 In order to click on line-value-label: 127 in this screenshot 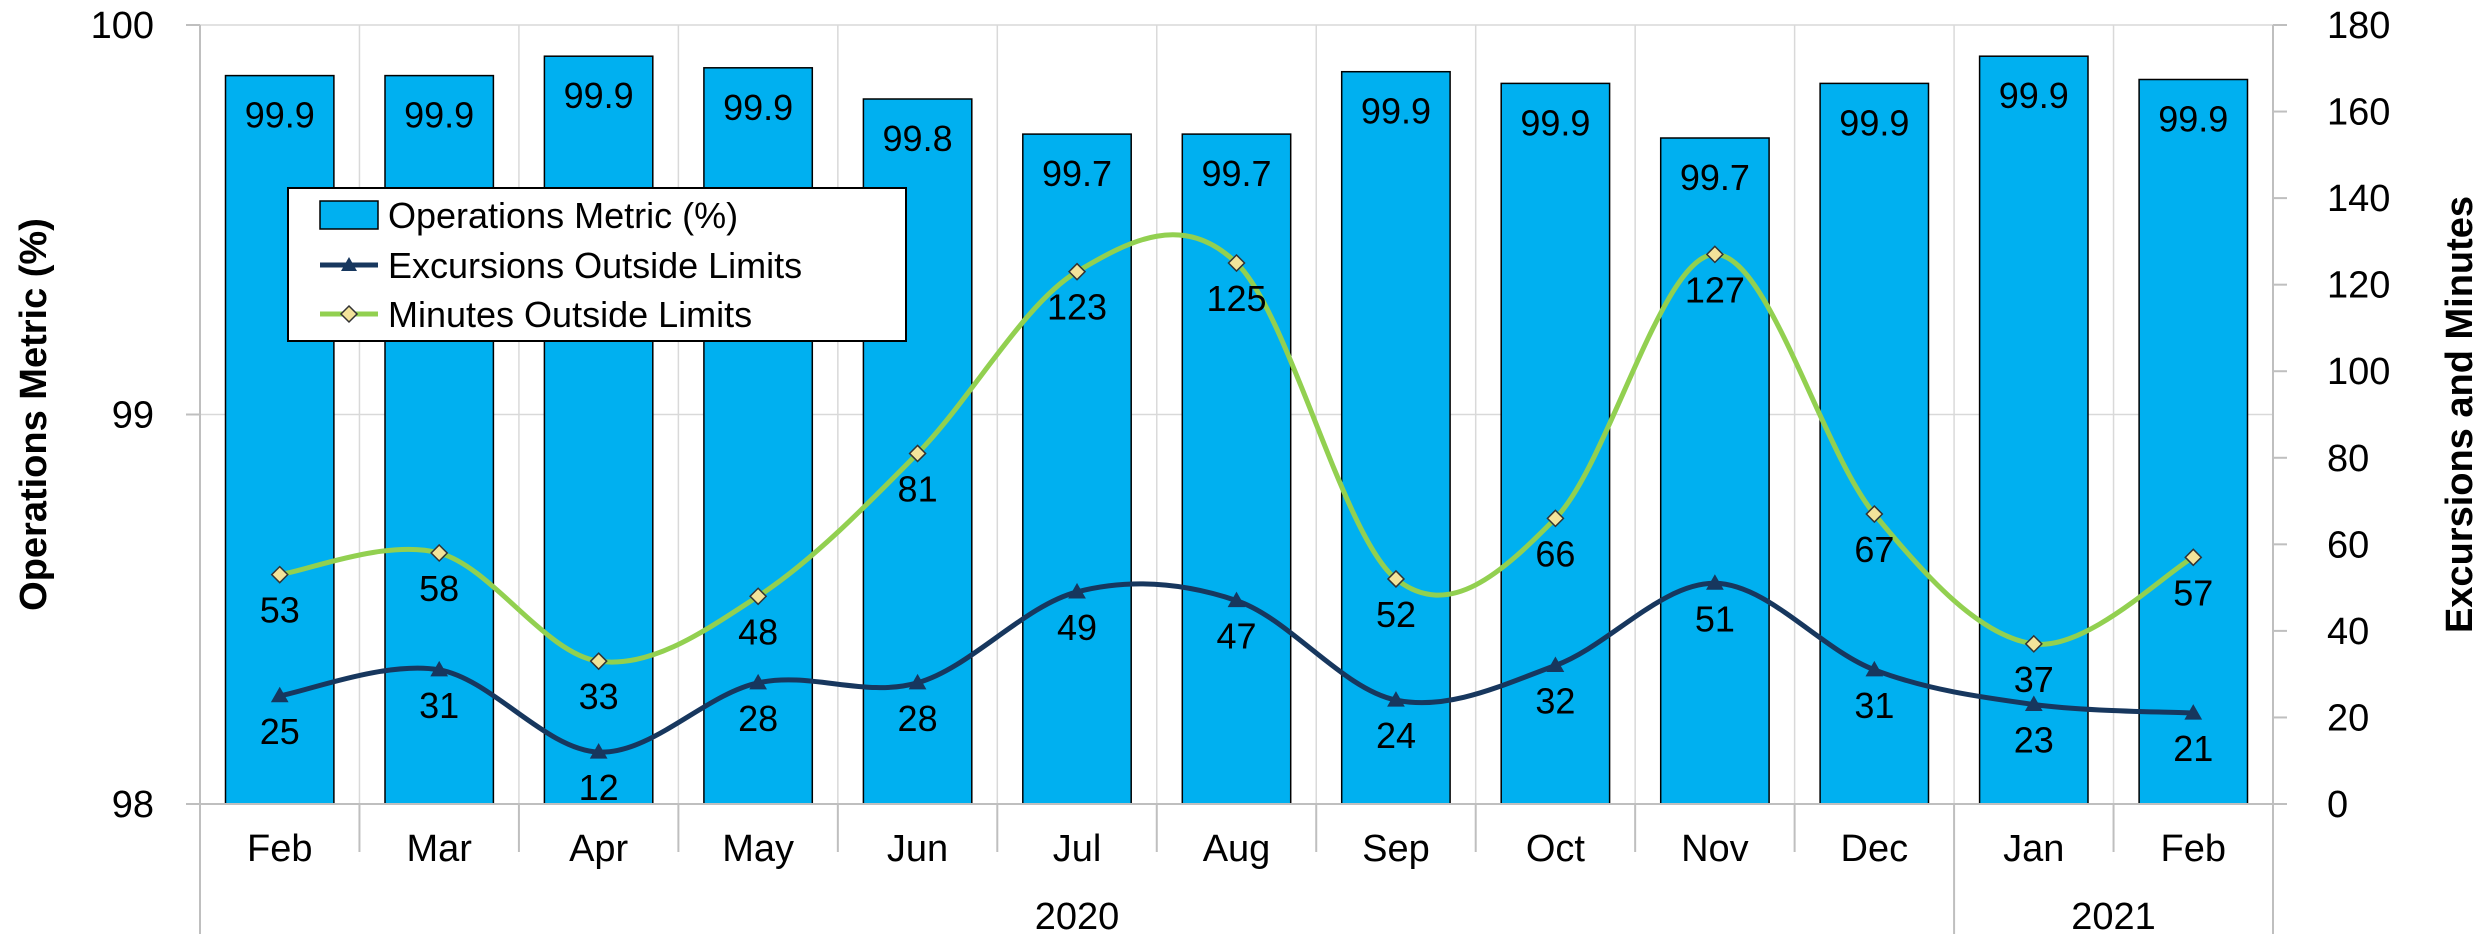, I will do `click(1715, 289)`.